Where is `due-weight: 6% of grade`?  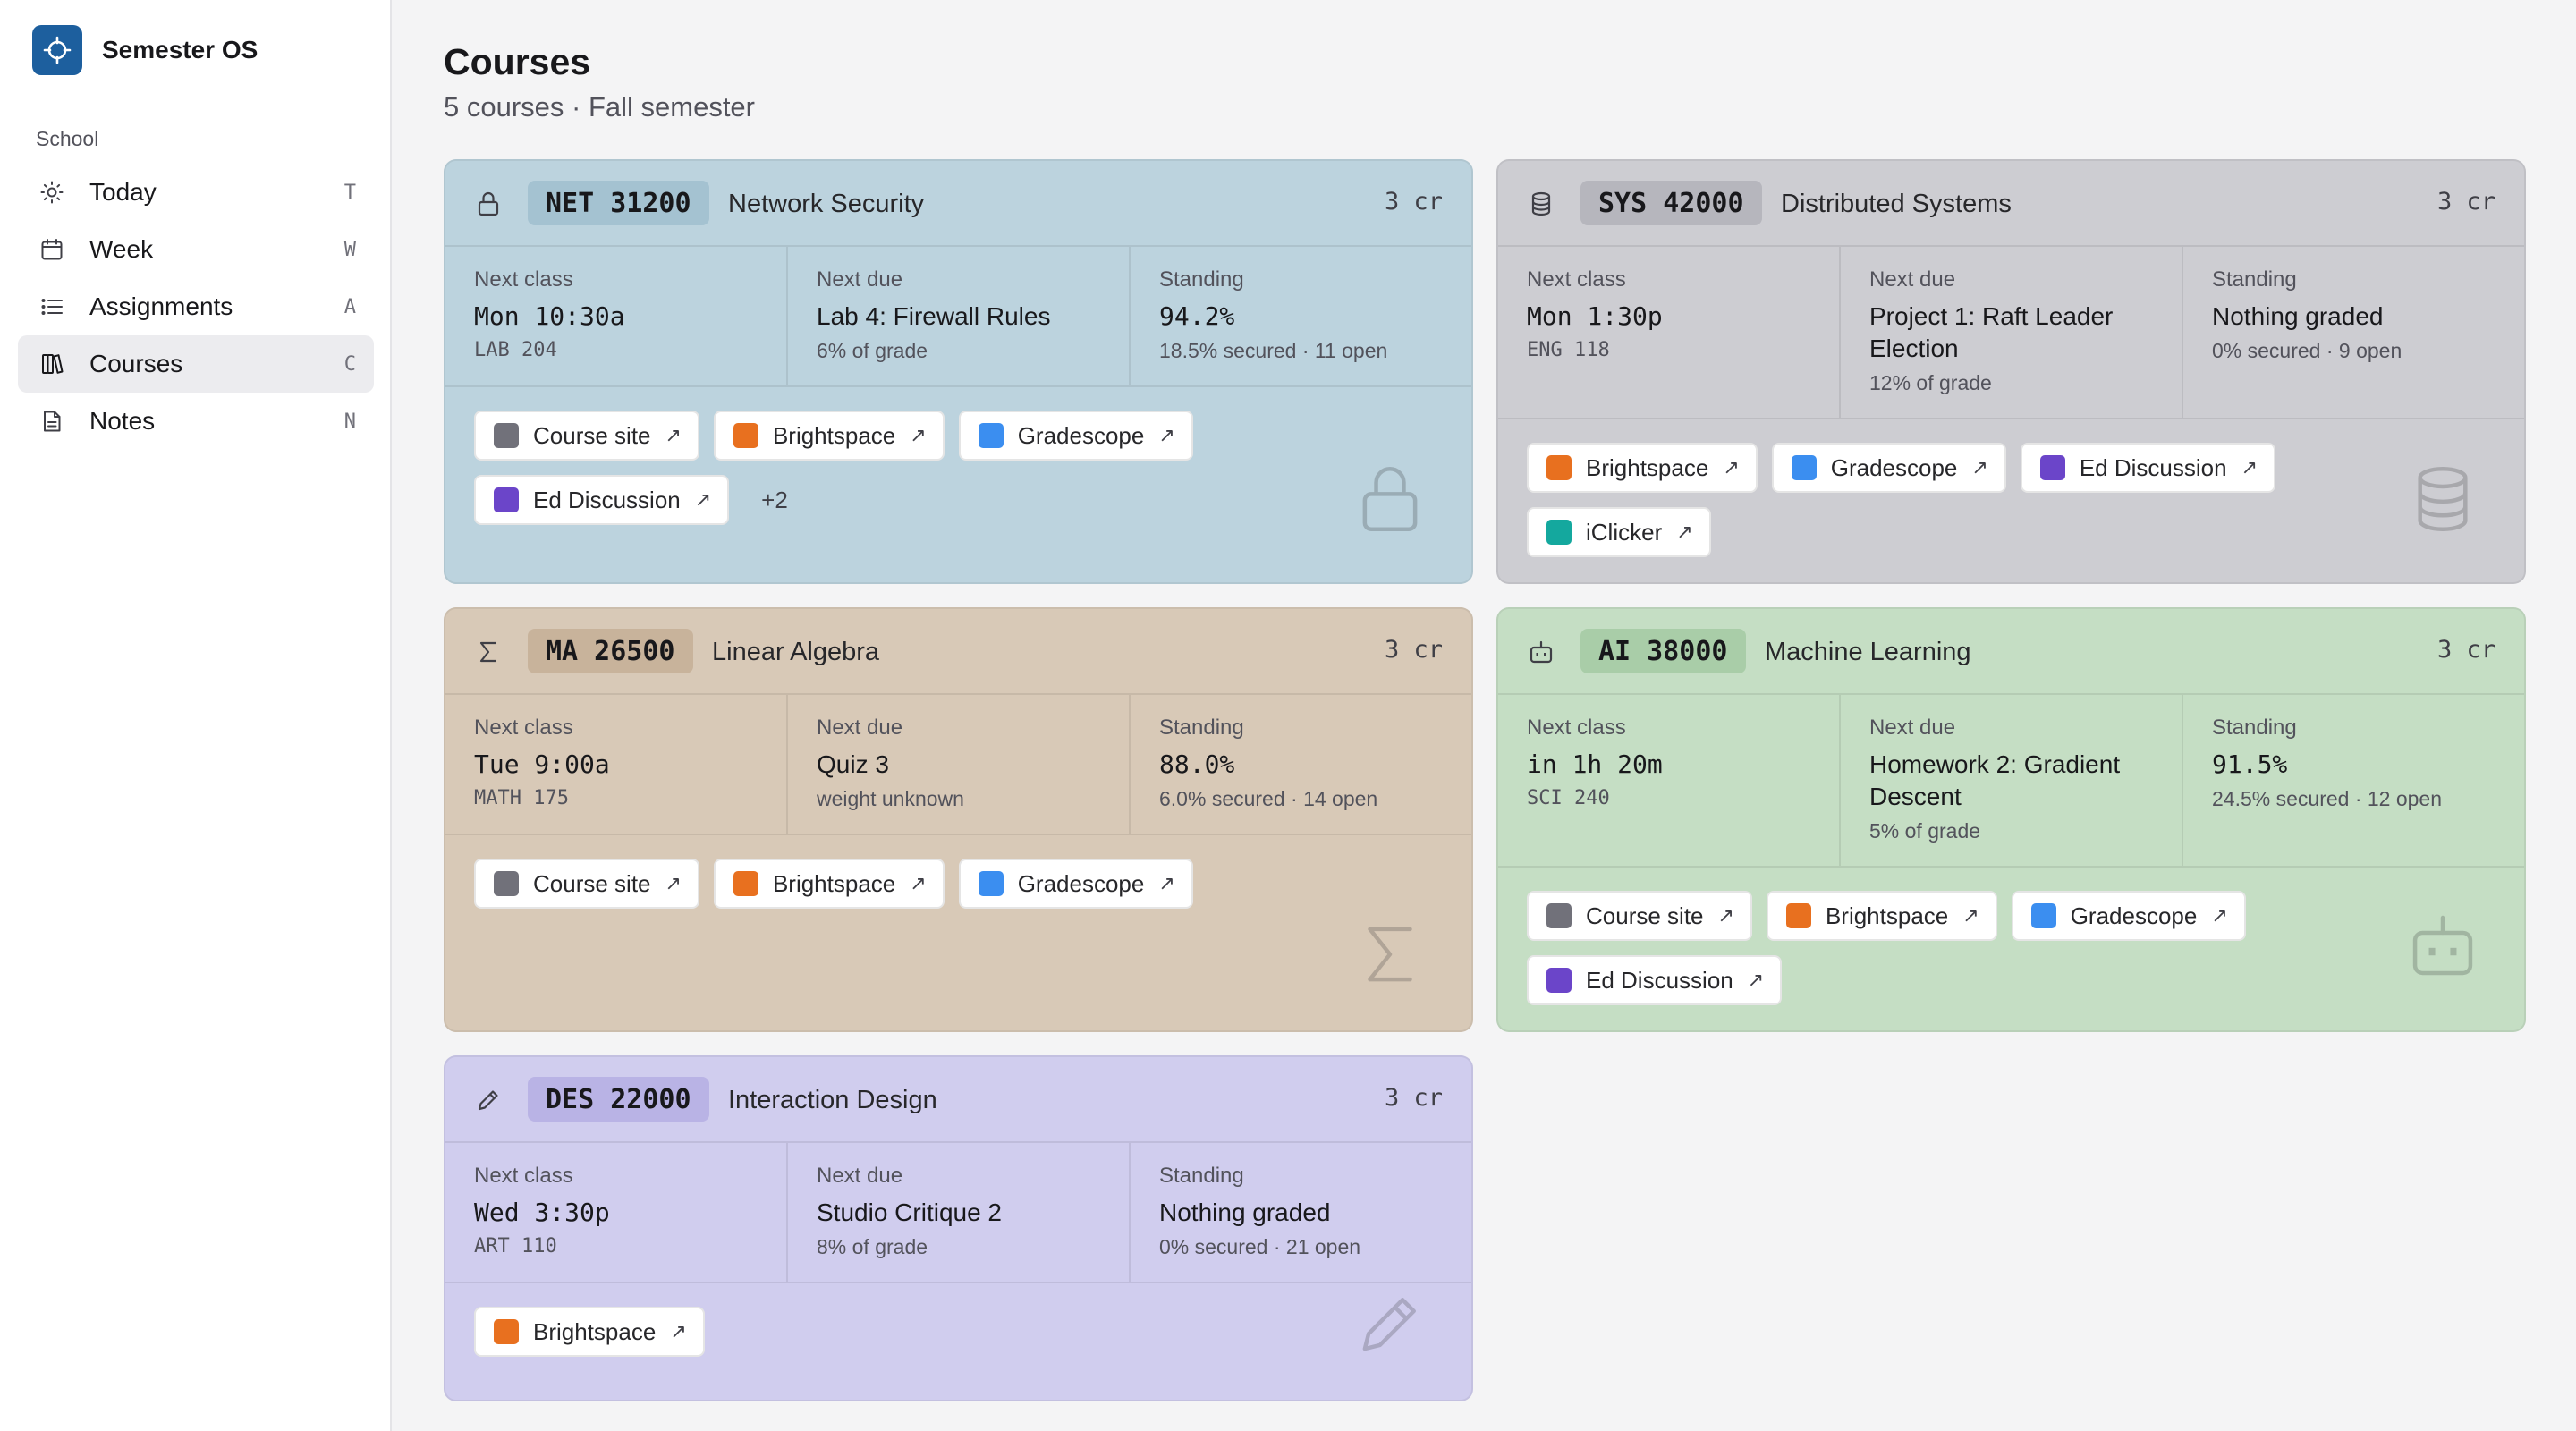
due-weight: 6% of grade is located at coordinates (872, 351).